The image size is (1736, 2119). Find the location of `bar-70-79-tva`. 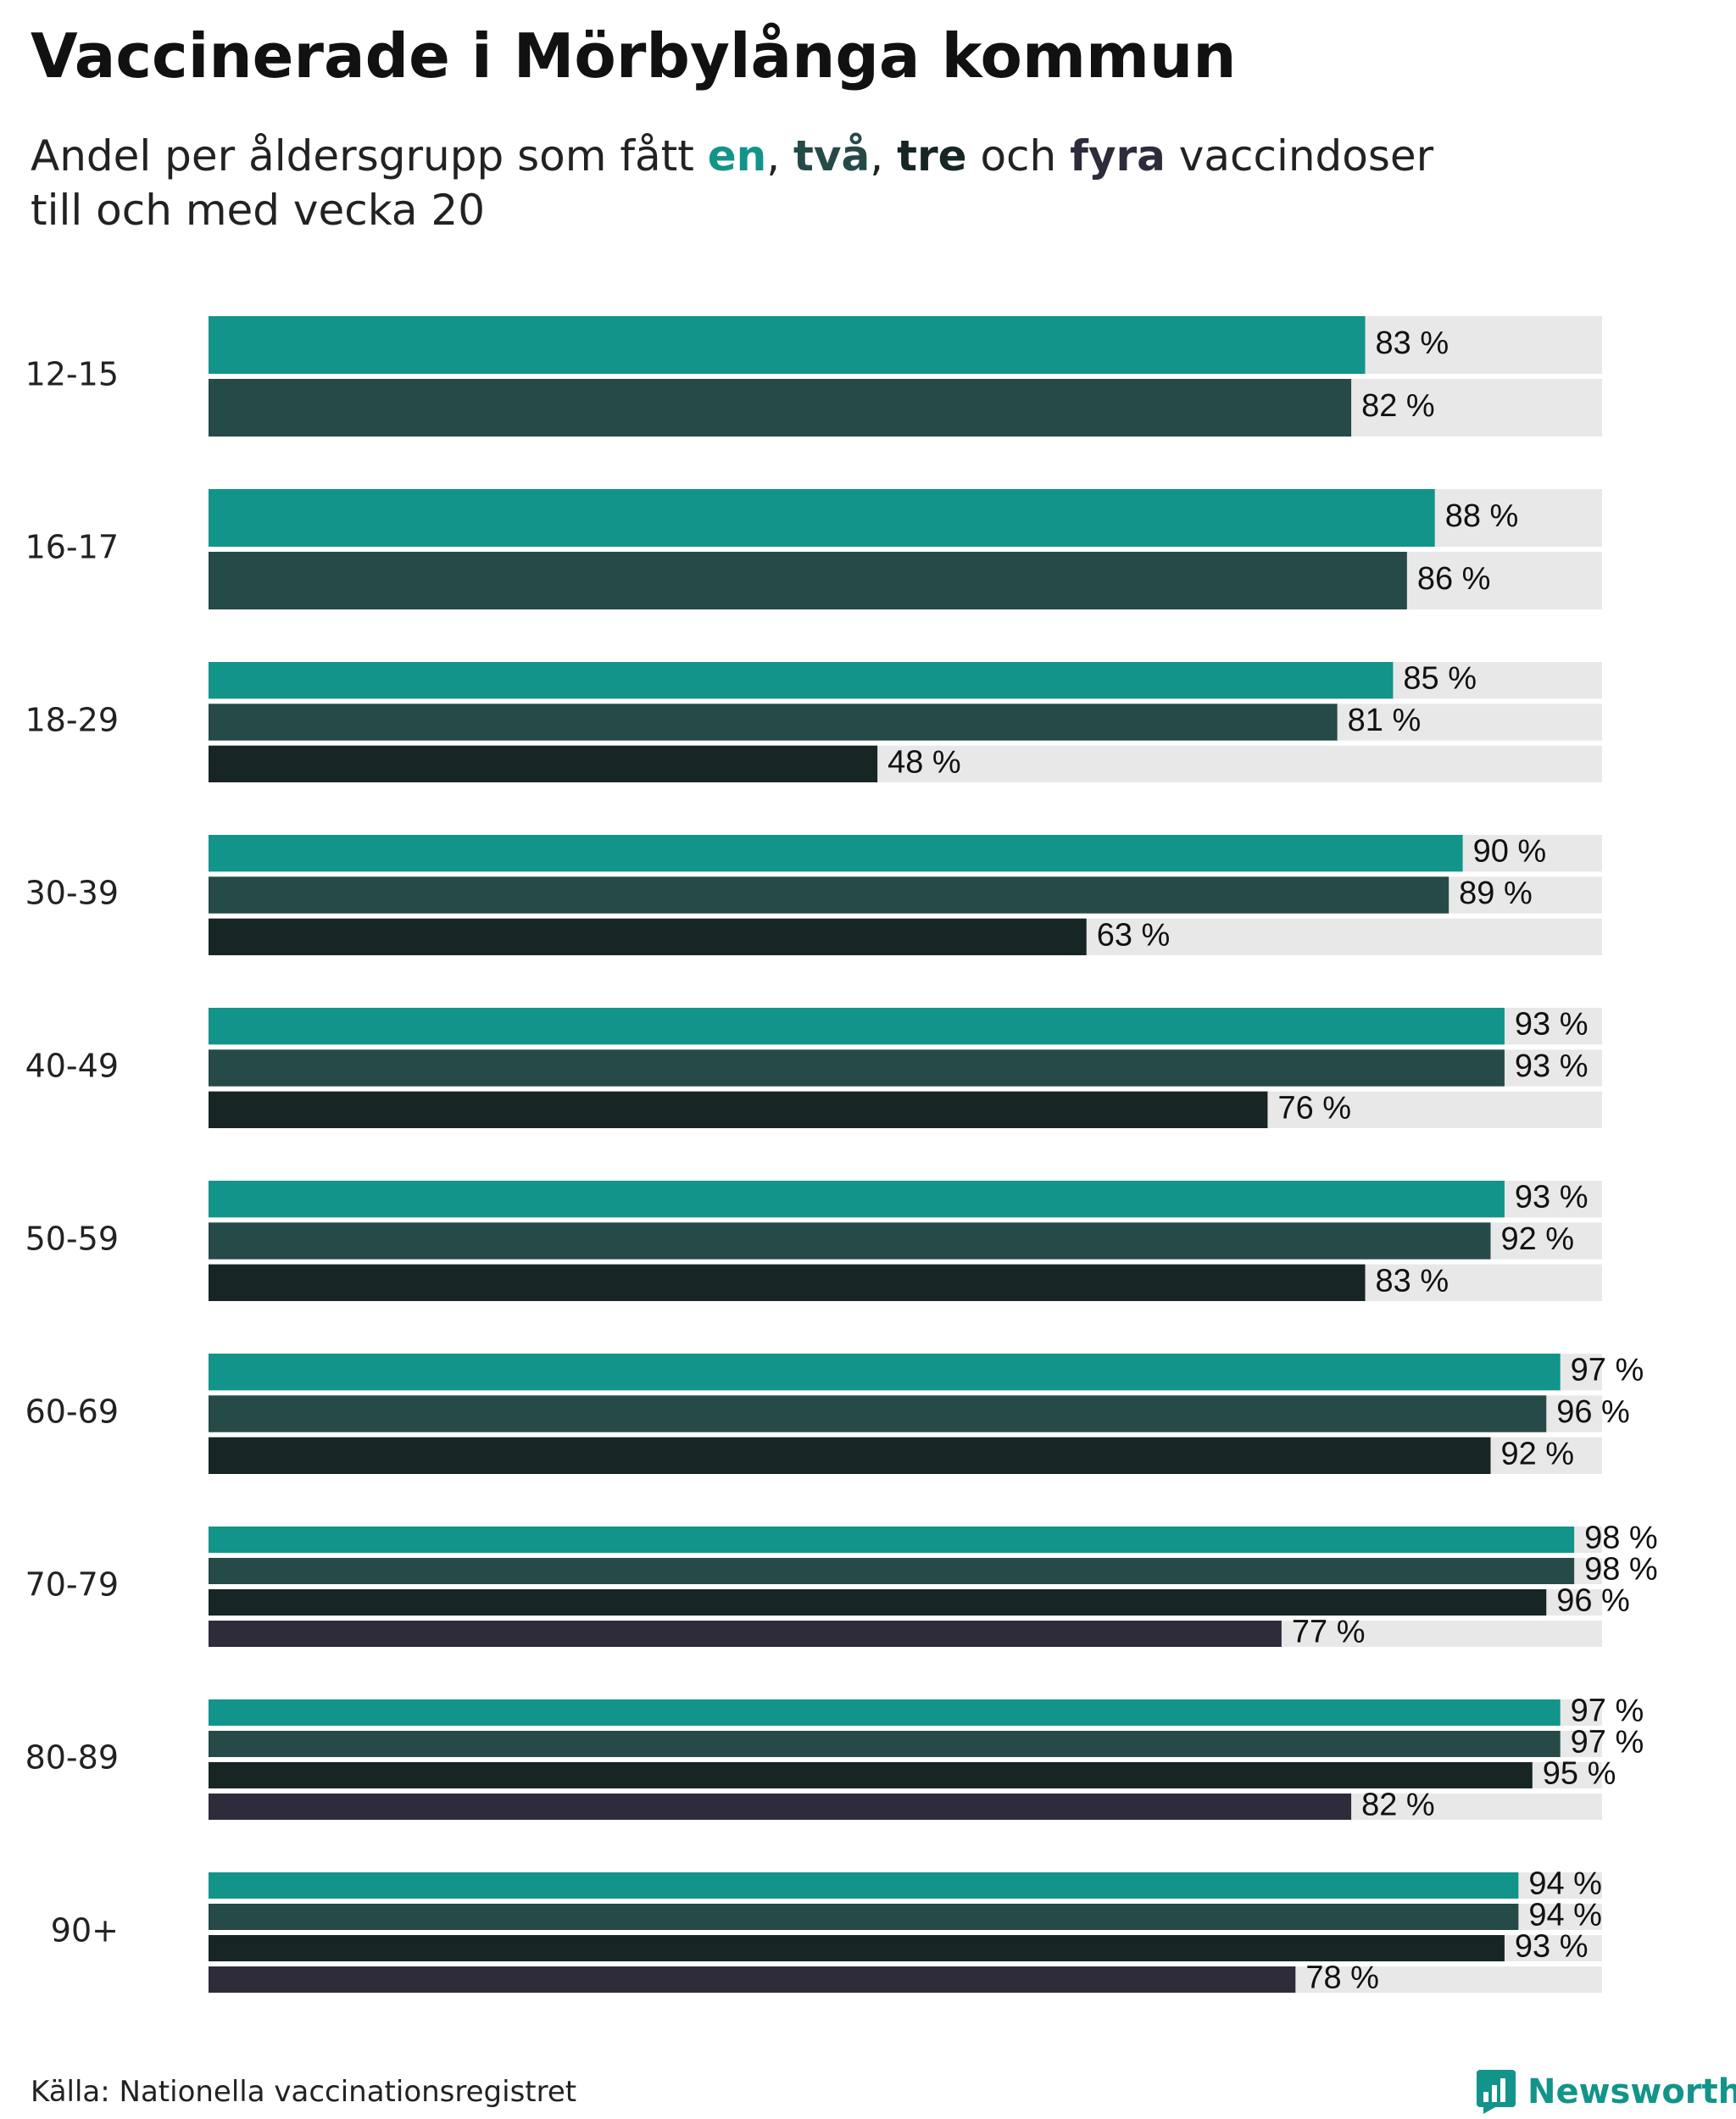

bar-70-79-tva is located at coordinates (892, 1571).